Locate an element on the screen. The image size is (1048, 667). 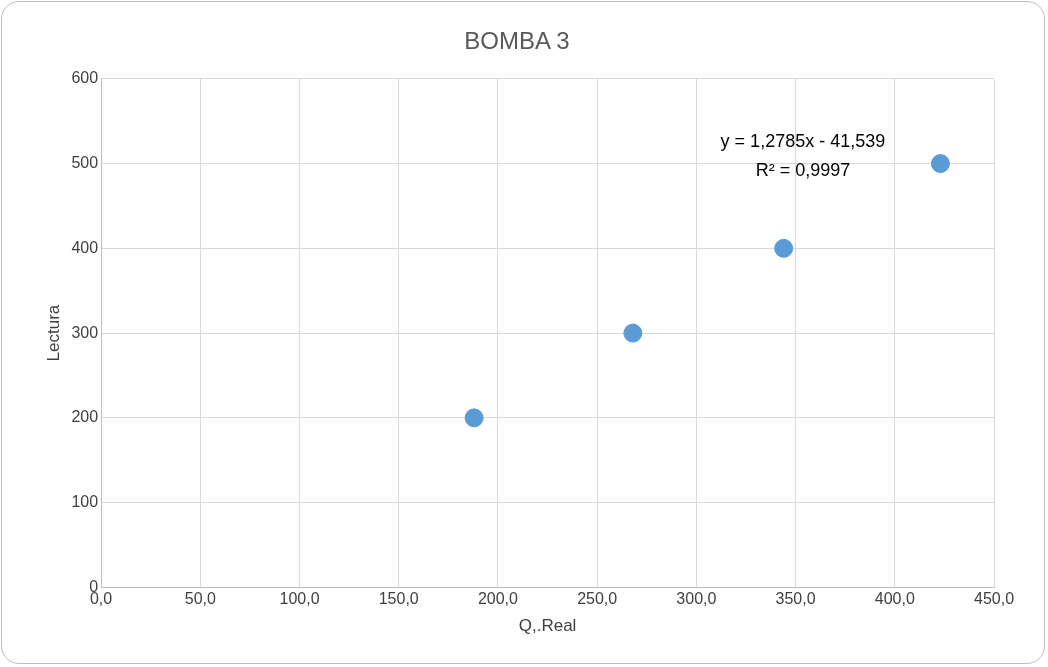
y-tick-label: 300 is located at coordinates (85, 332).